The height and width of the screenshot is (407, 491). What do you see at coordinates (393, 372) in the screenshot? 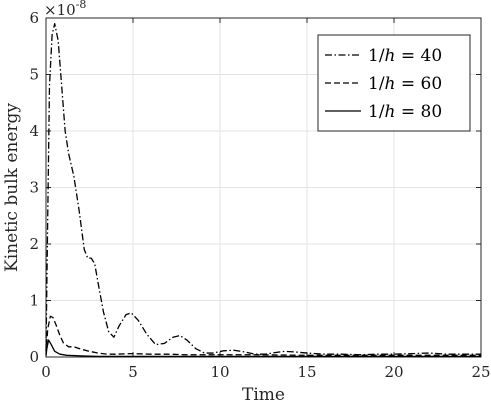
I see `x-tick-label: 20` at bounding box center [393, 372].